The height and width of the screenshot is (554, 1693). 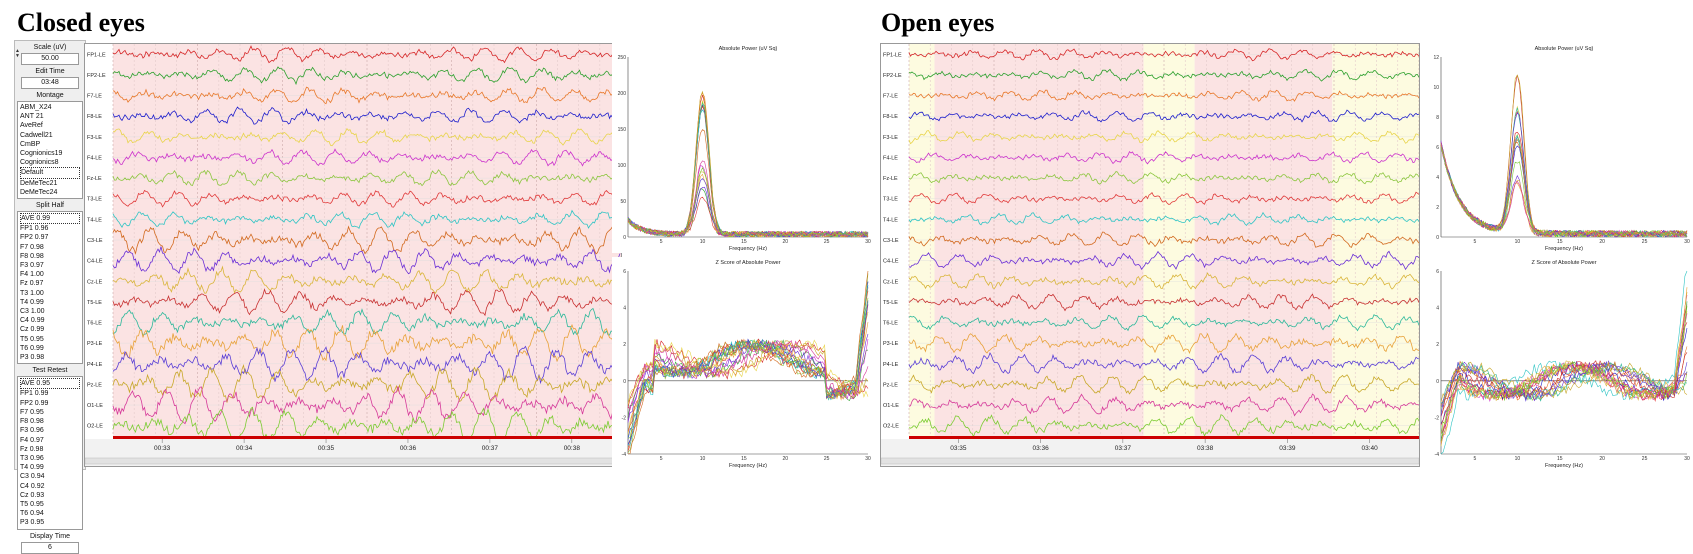 What do you see at coordinates (32, 440) in the screenshot?
I see `test-retest-item: F4 0.97` at bounding box center [32, 440].